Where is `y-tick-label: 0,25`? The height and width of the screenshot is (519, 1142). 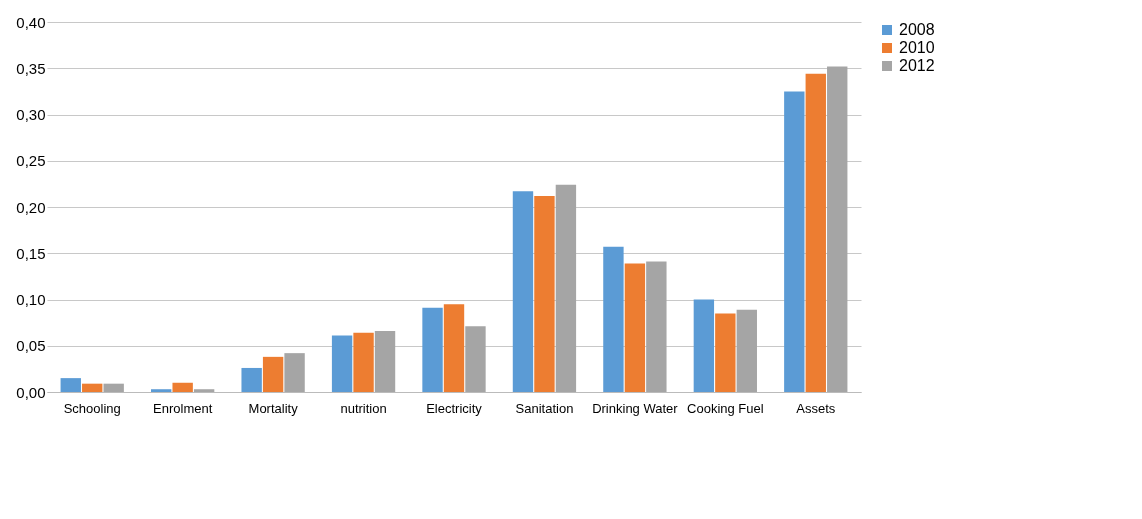
y-tick-label: 0,25 is located at coordinates (31, 161).